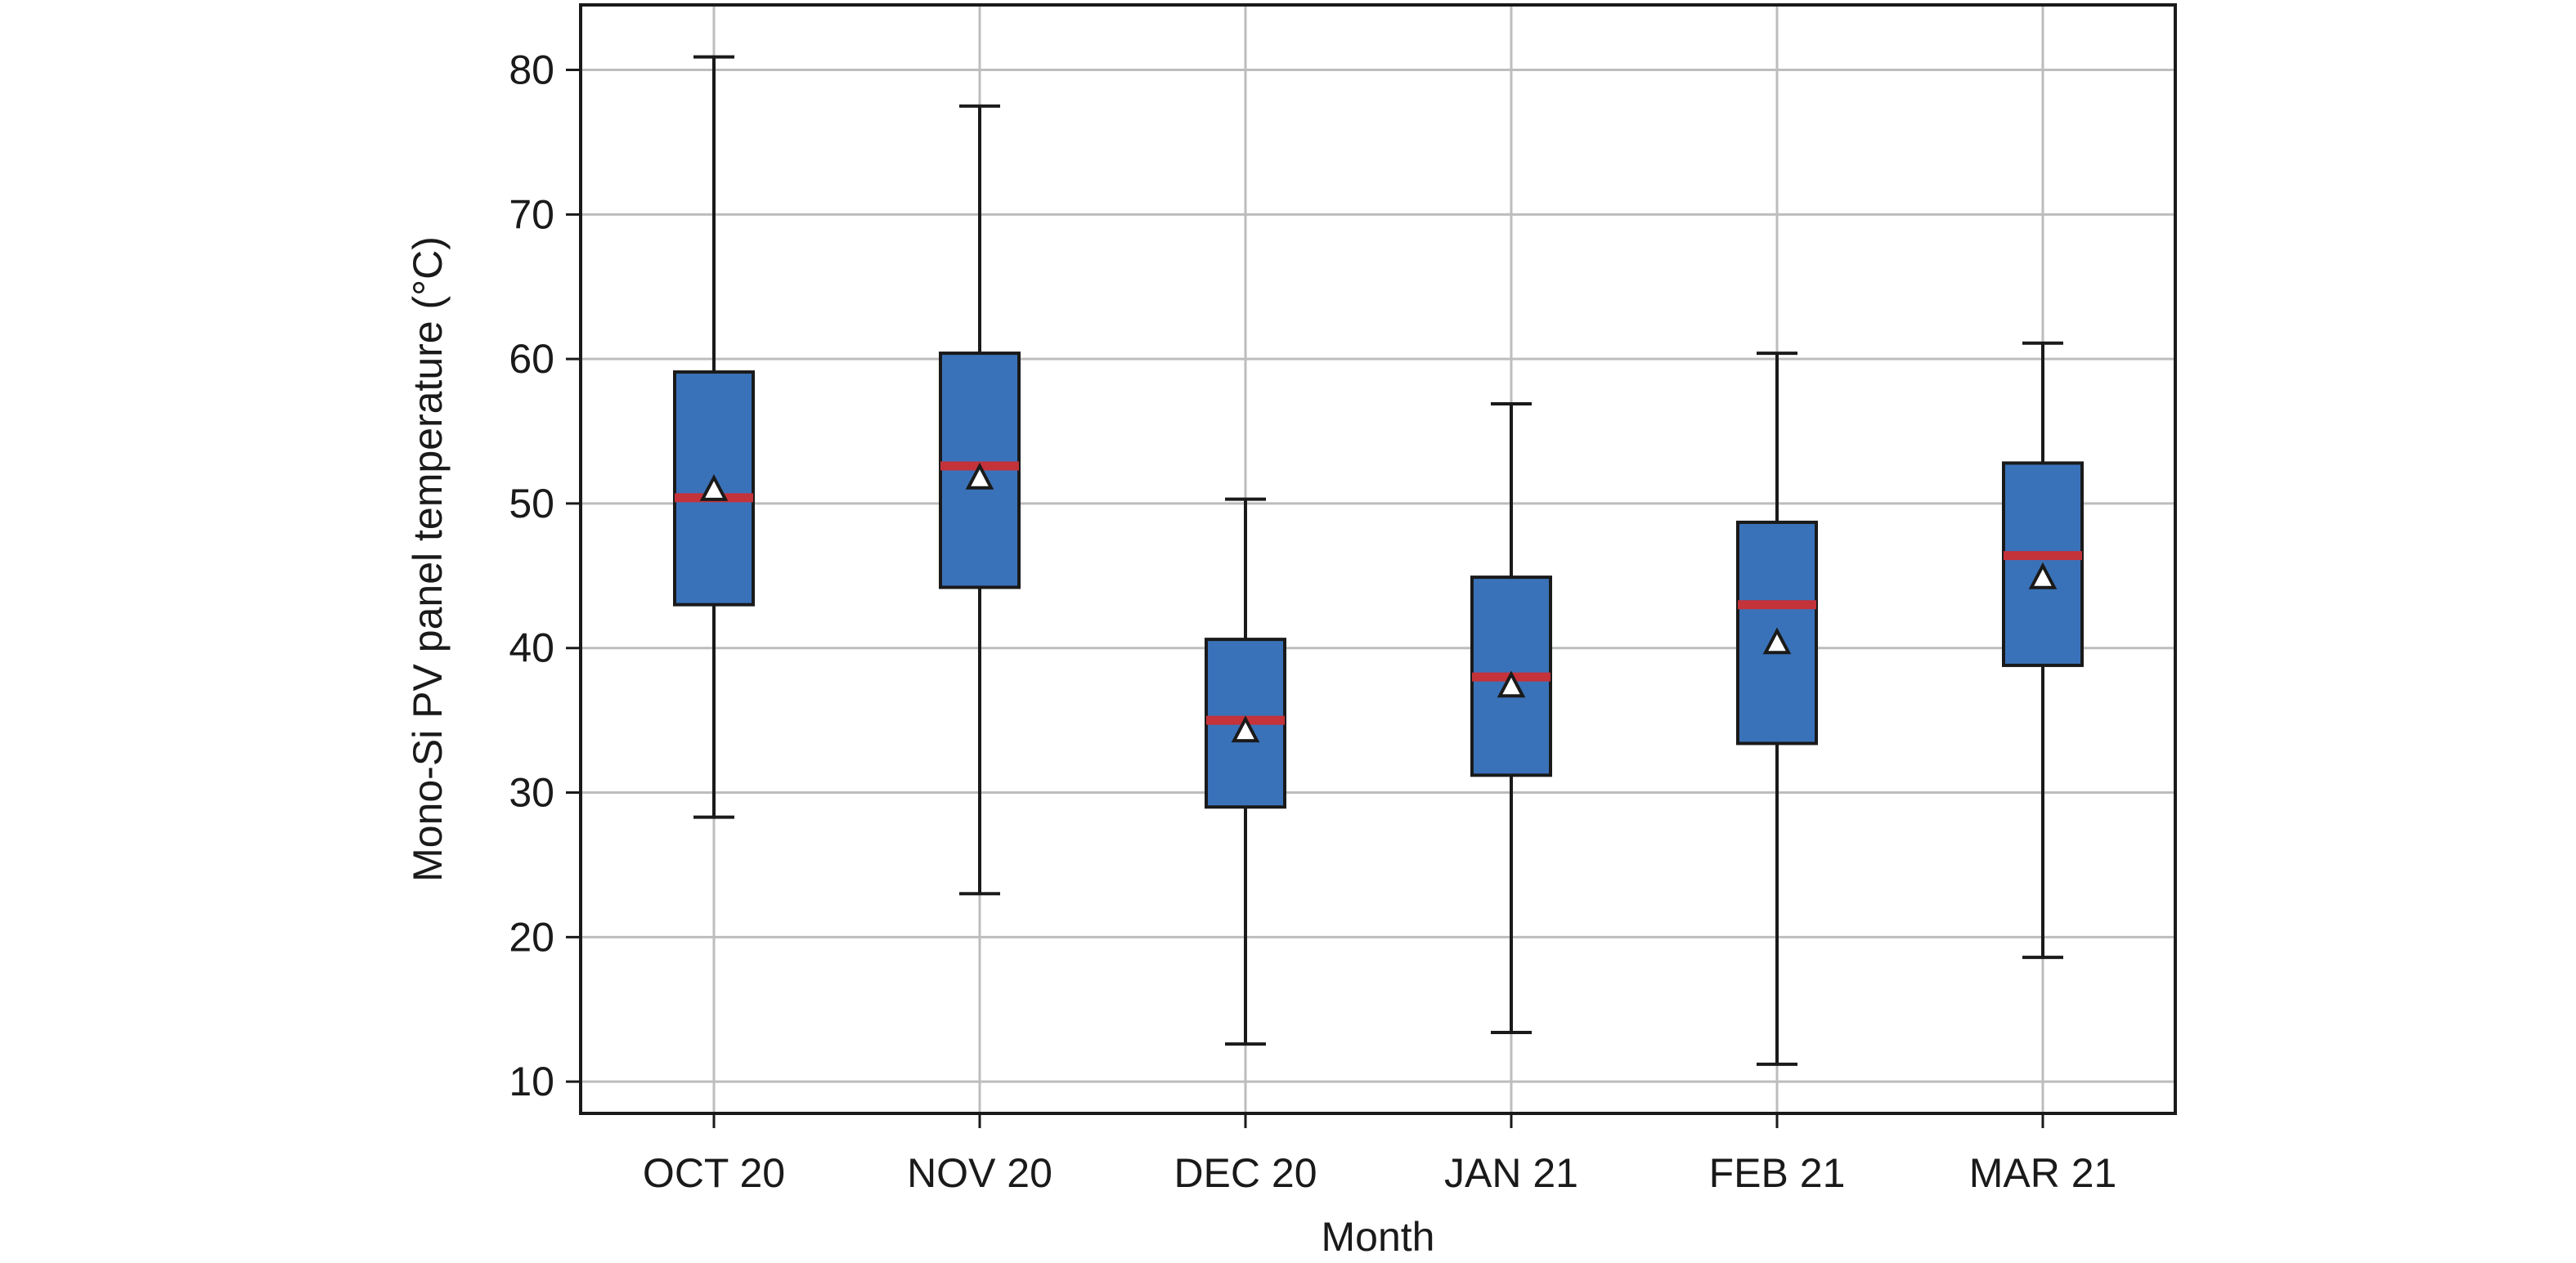 Image resolution: width=2576 pixels, height=1263 pixels. Describe the element at coordinates (531, 359) in the screenshot. I see `y-tick-label: 60` at that location.